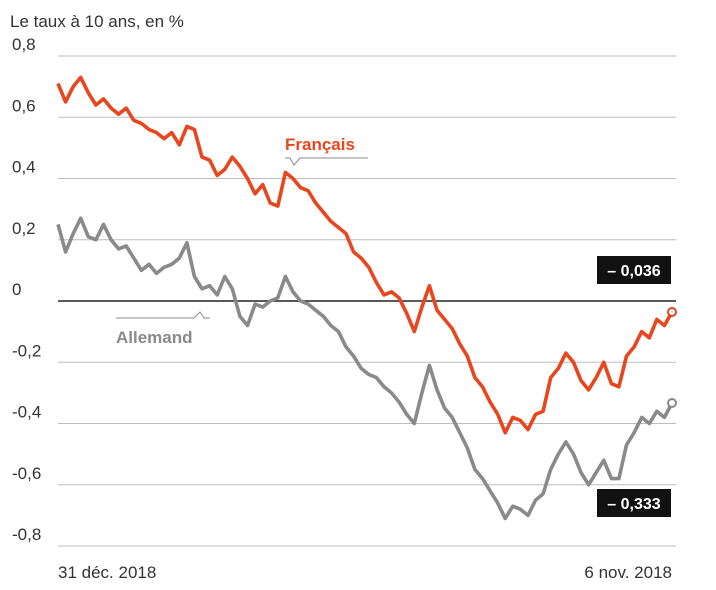 This screenshot has height=590, width=716. Describe the element at coordinates (320, 144) in the screenshot. I see `series-label-francais: Français` at that location.